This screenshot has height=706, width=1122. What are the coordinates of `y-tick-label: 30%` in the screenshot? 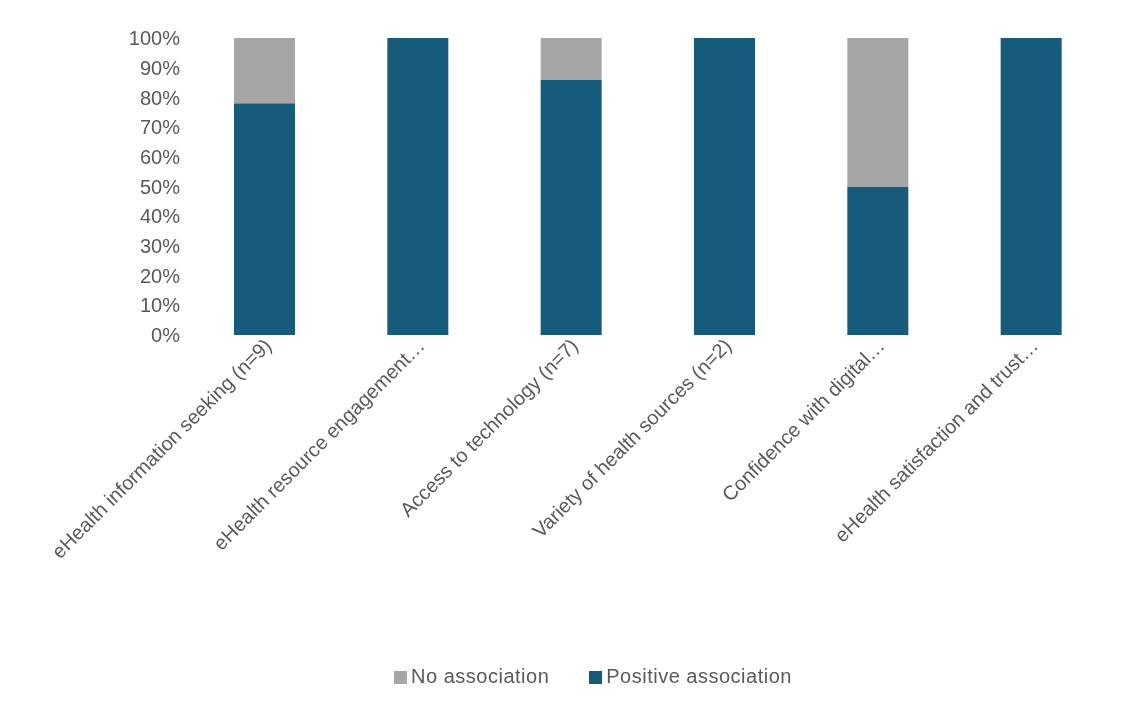 It's located at (160, 246).